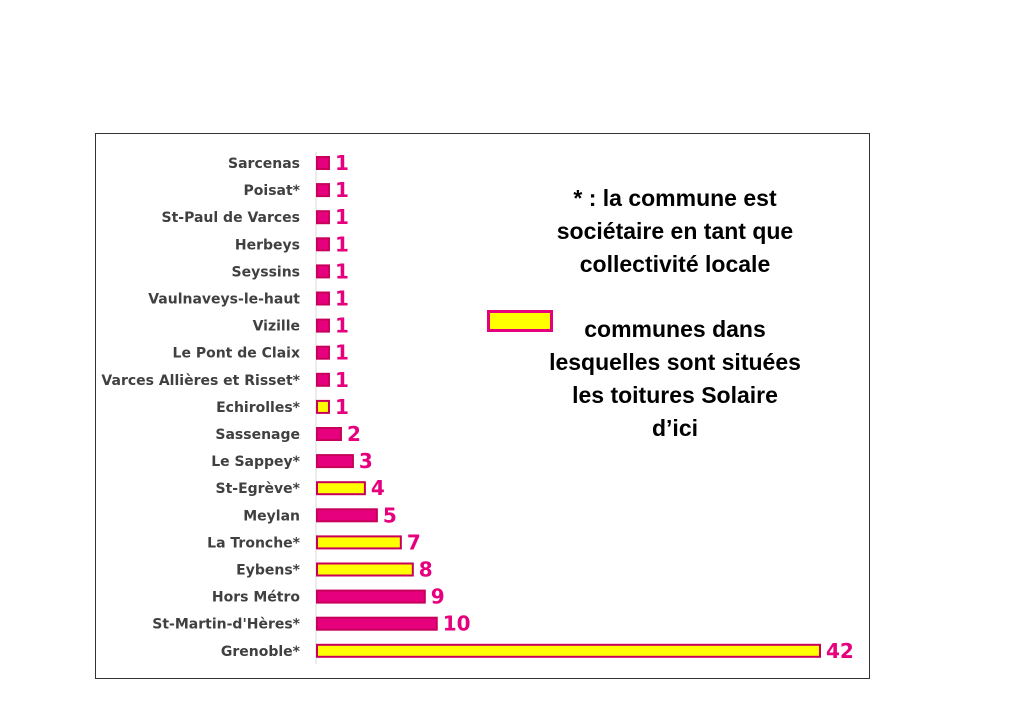 This screenshot has height=724, width=1024. I want to click on category-label: Poisat*, so click(272, 191).